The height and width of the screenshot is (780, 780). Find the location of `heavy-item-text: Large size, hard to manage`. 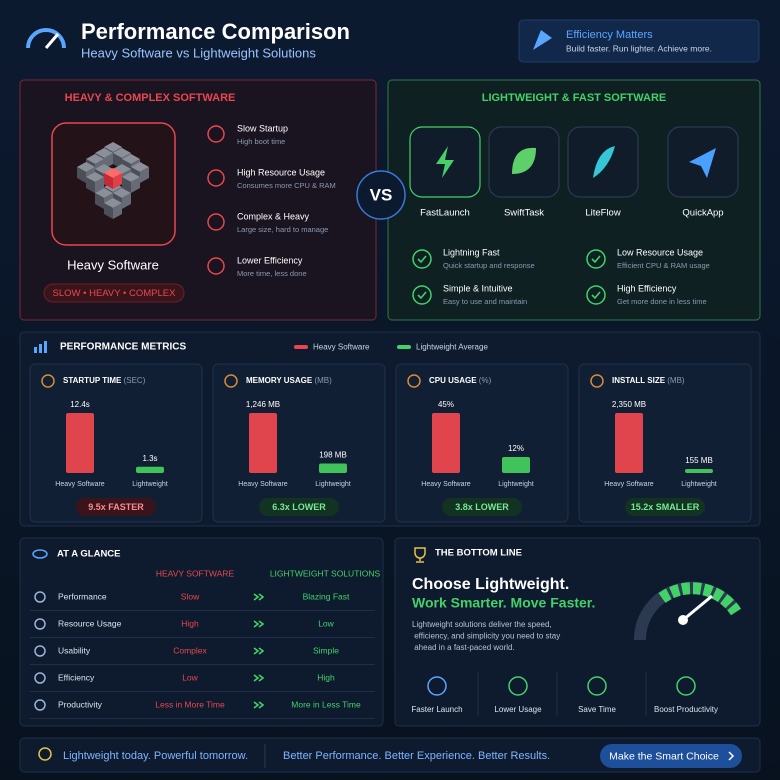

heavy-item-text: Large size, hard to manage is located at coordinates (282, 229).